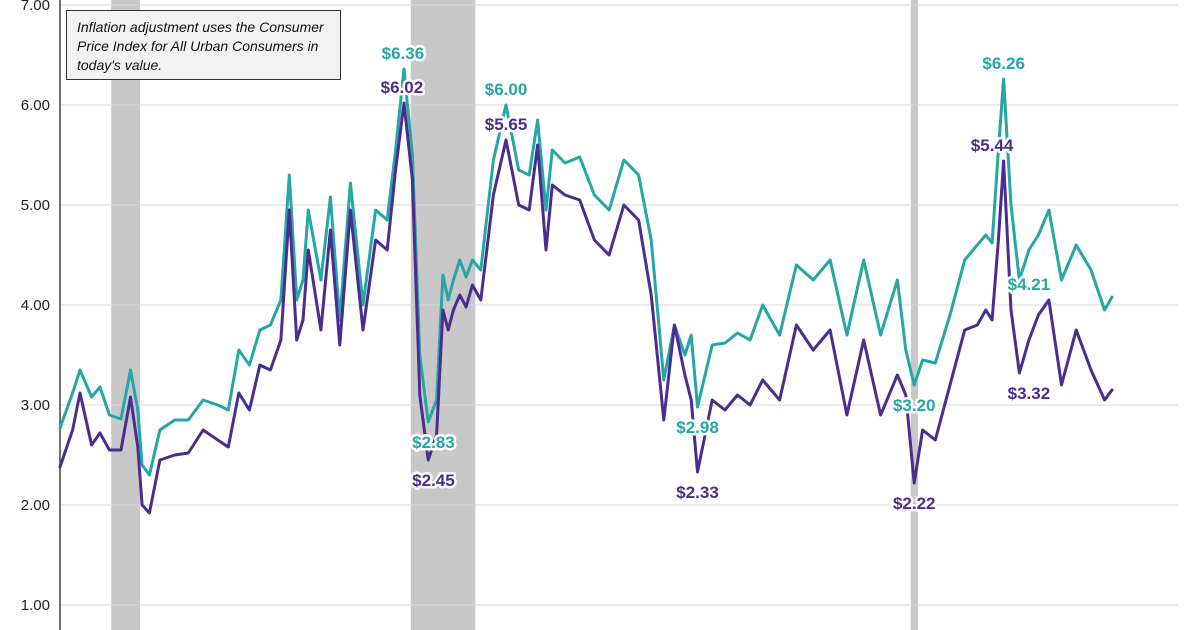 This screenshot has height=630, width=1200. Describe the element at coordinates (1029, 393) in the screenshot. I see `data-label-nominal: $3.32` at that location.